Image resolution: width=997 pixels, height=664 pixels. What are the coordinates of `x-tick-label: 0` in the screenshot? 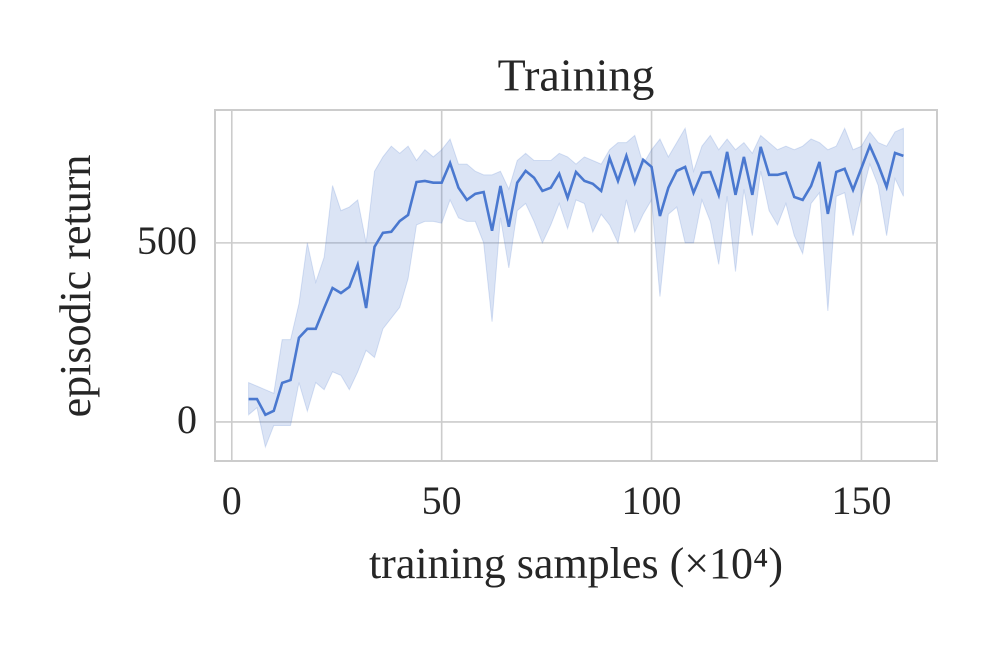 It's located at (232, 500).